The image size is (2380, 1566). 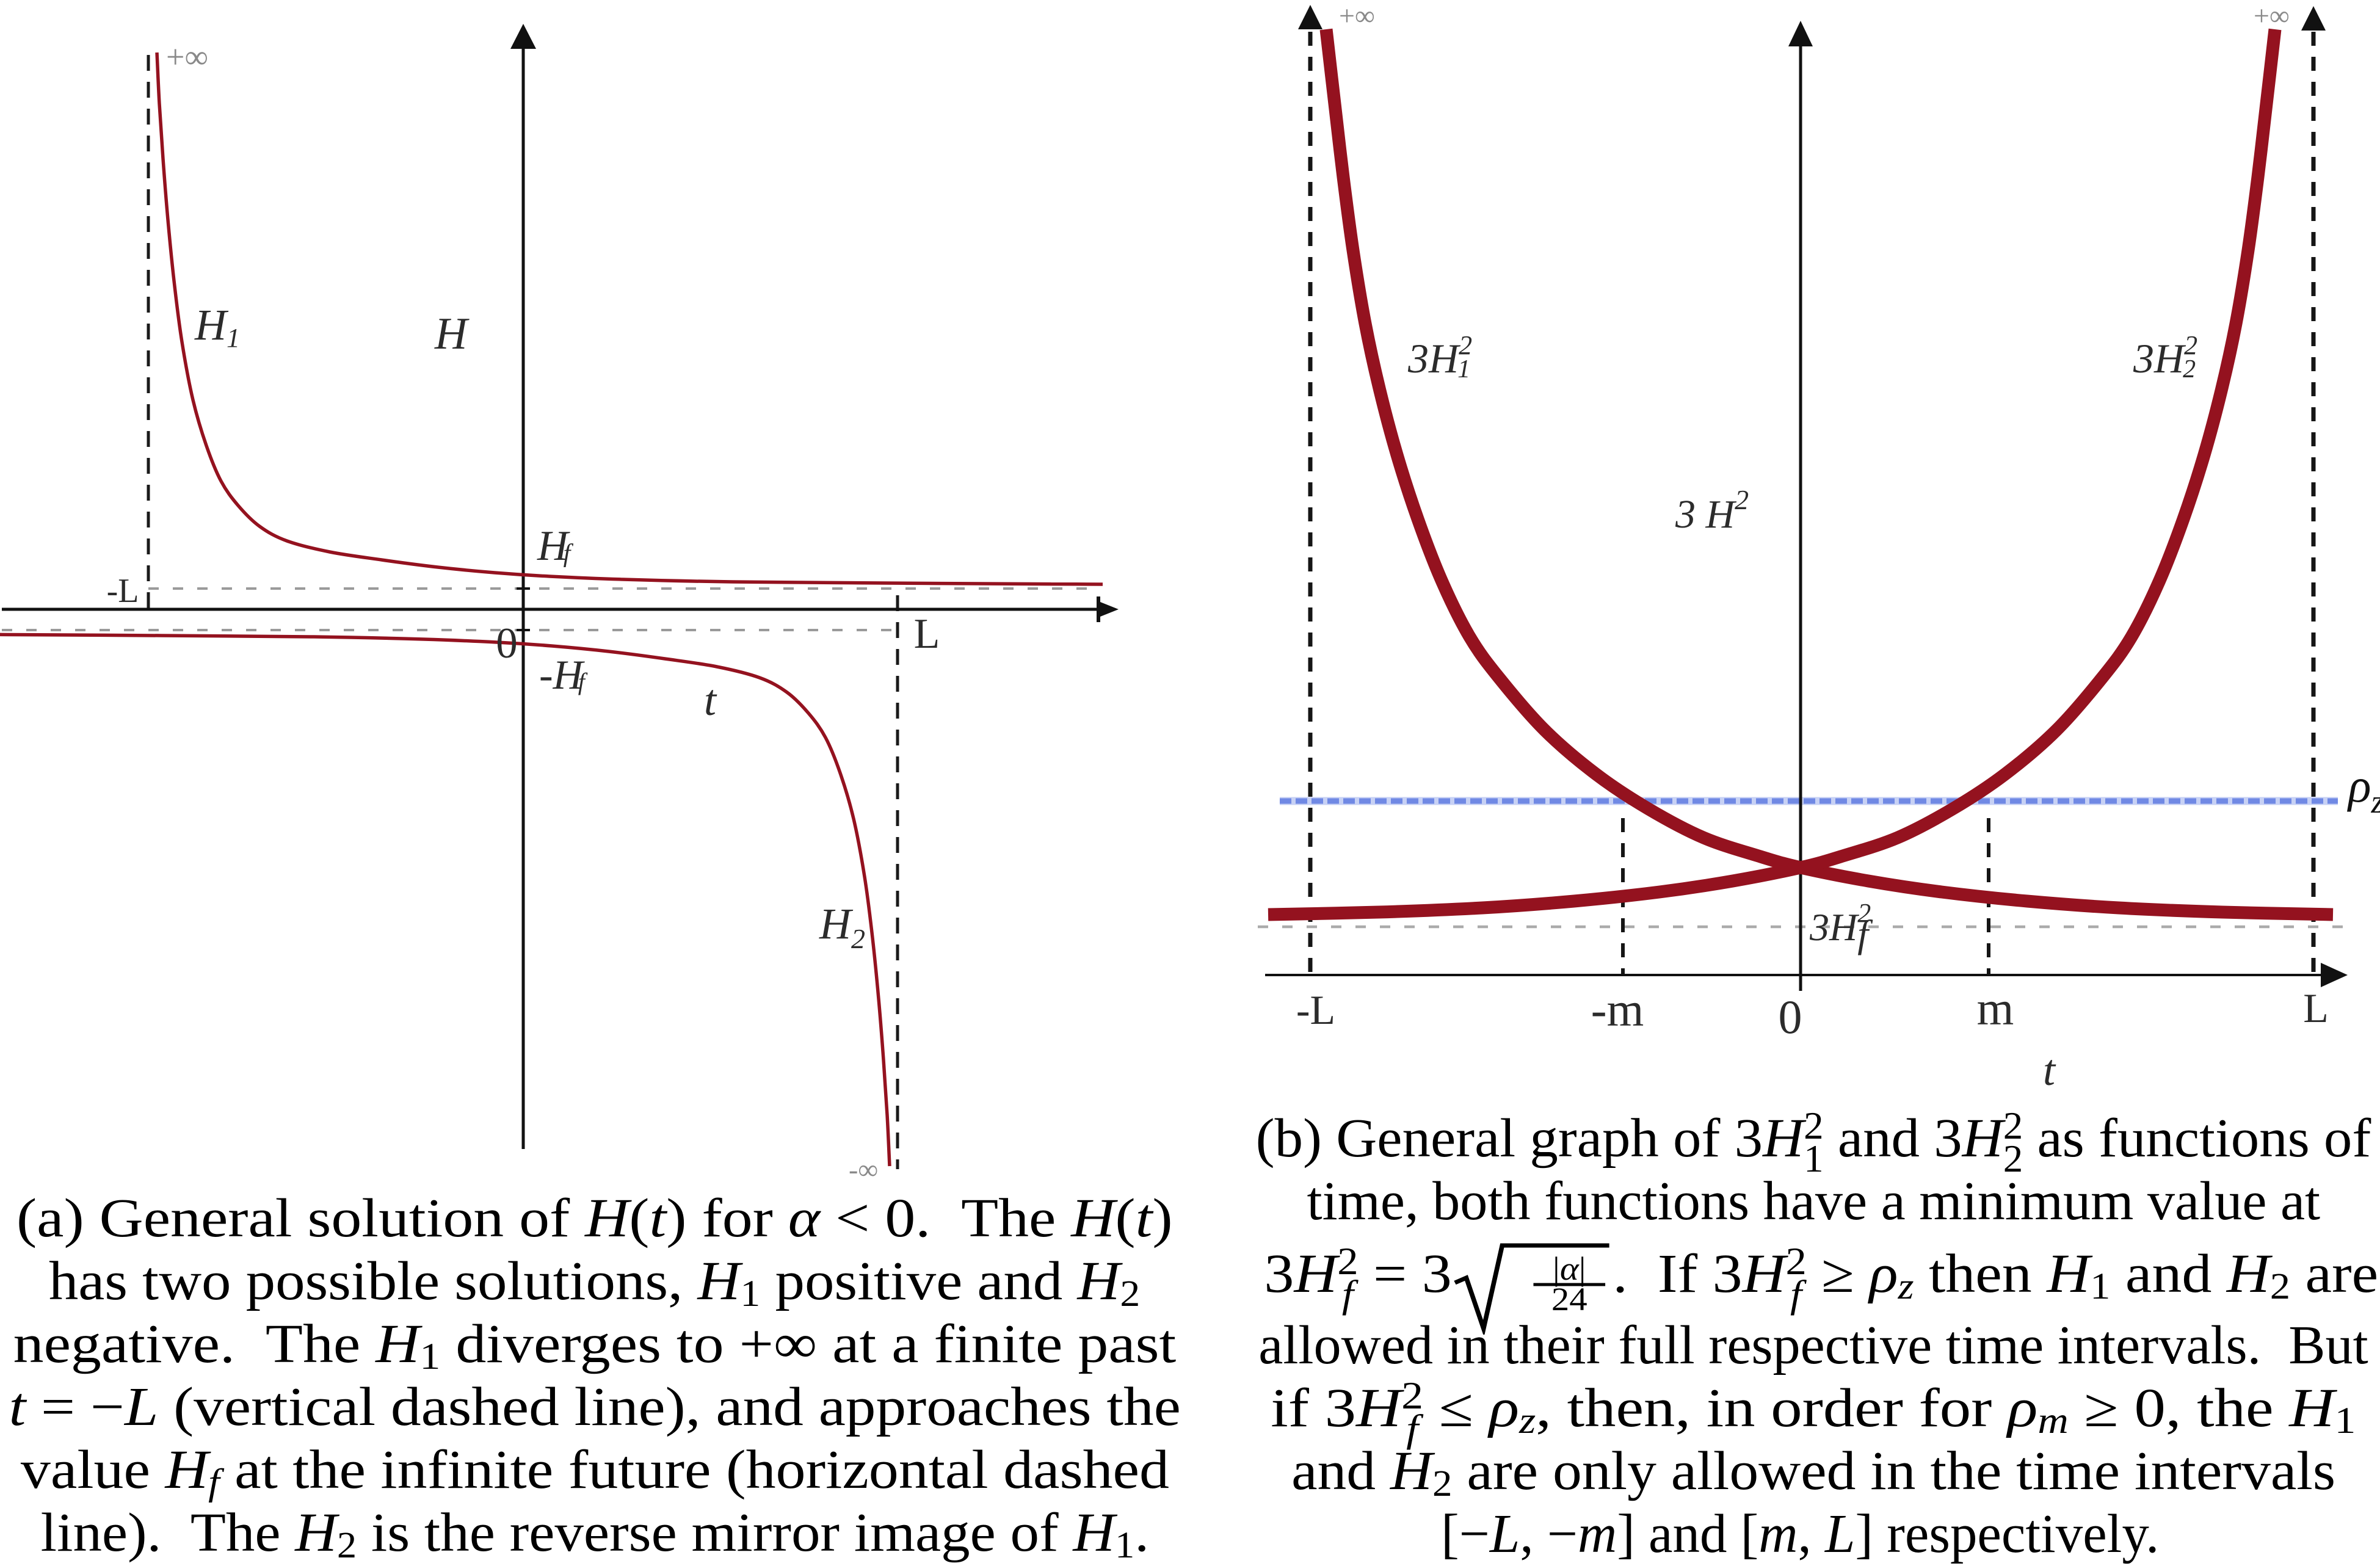 What do you see at coordinates (1617, 1009) in the screenshot?
I see `svg-text: -m` at bounding box center [1617, 1009].